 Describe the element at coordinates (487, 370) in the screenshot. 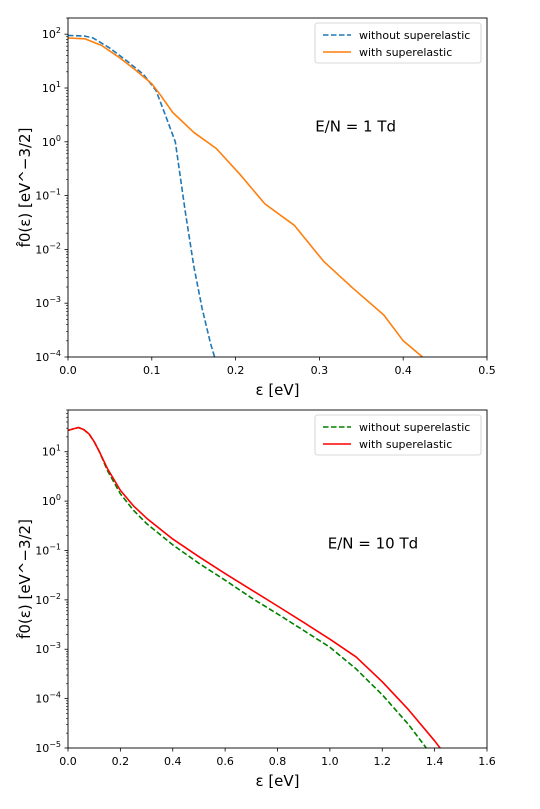

I see `x-tick-label: 0.5` at that location.